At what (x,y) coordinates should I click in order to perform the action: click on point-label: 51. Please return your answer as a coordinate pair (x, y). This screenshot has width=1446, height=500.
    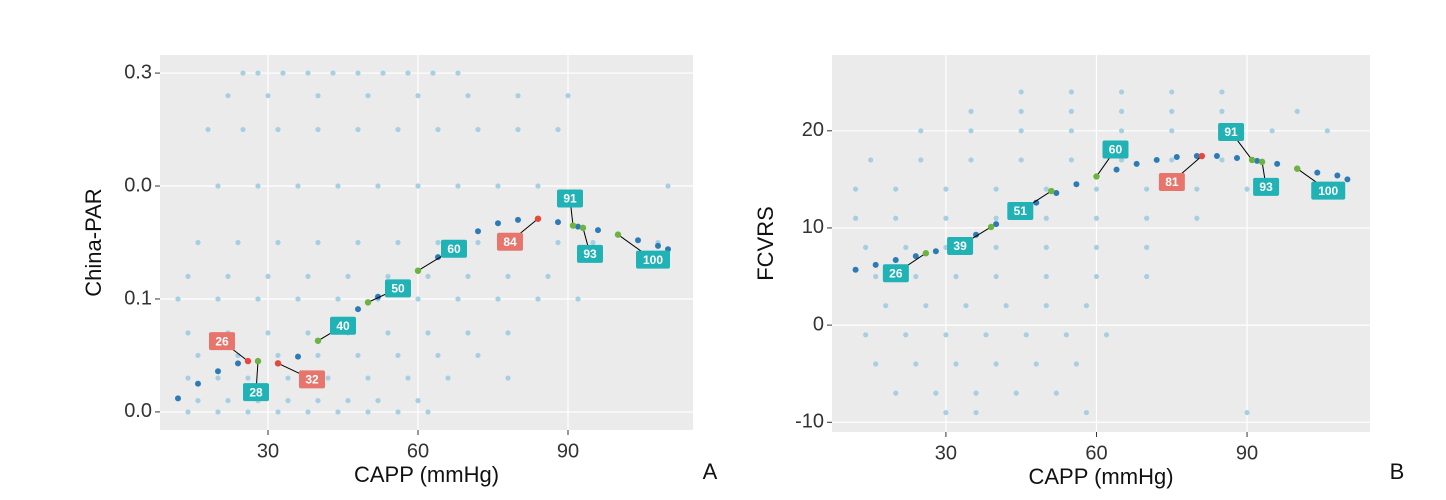
    Looking at the image, I should click on (1021, 211).